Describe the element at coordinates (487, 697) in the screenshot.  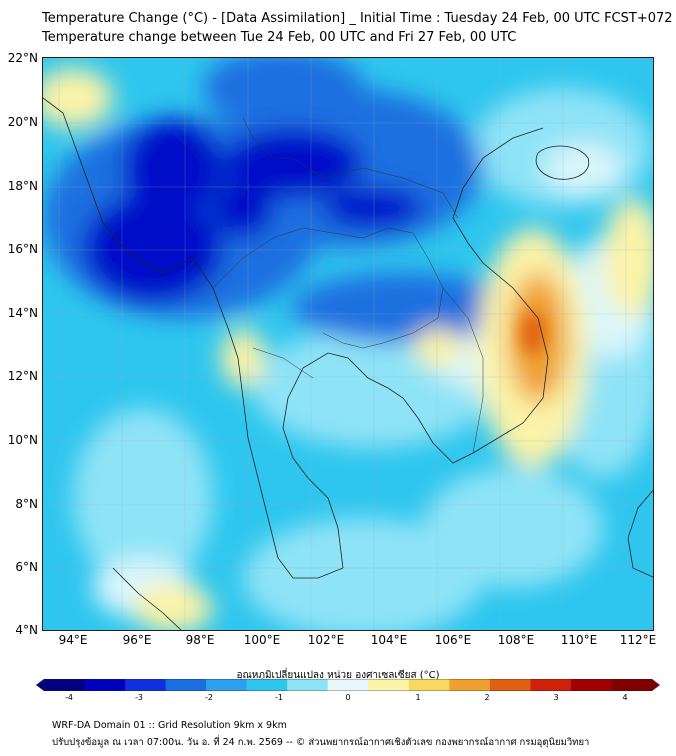
I see `colorbar-tick: 2` at that location.